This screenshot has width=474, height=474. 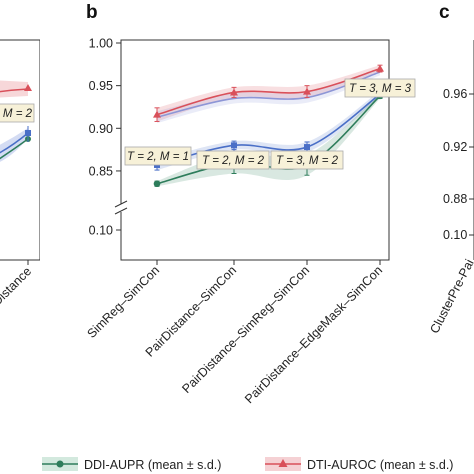 I want to click on annotation-label: T = 2, M = 2, so click(x=233, y=161).